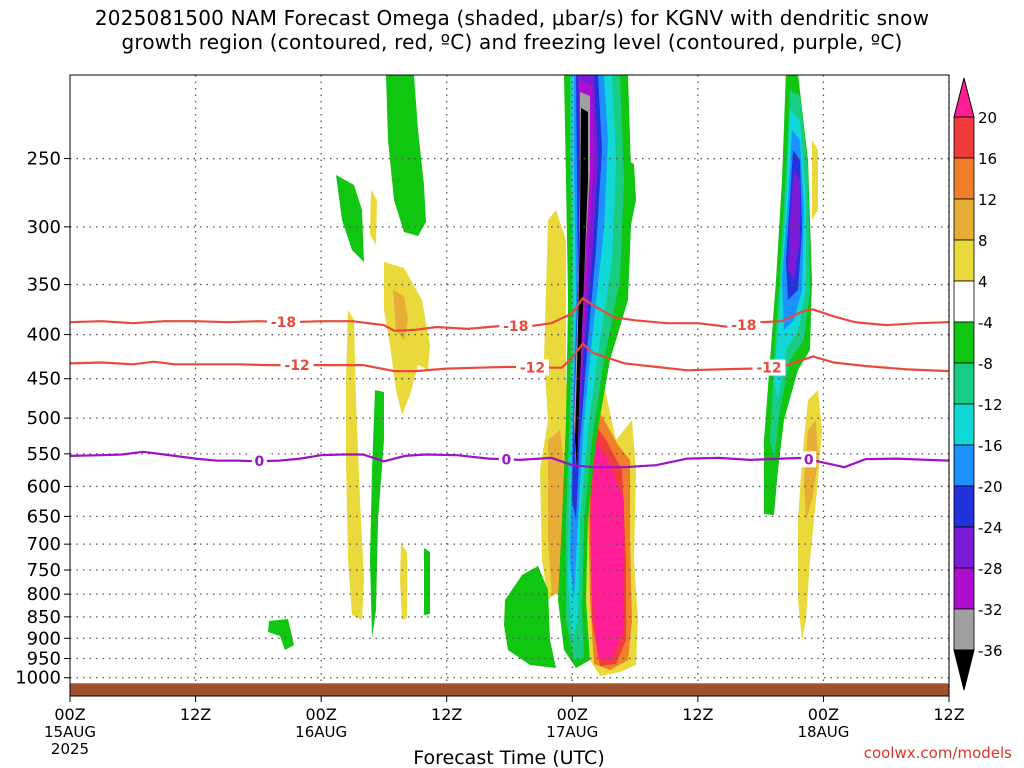  What do you see at coordinates (990, 569) in the screenshot?
I see `colorbar-label-11: -28` at bounding box center [990, 569].